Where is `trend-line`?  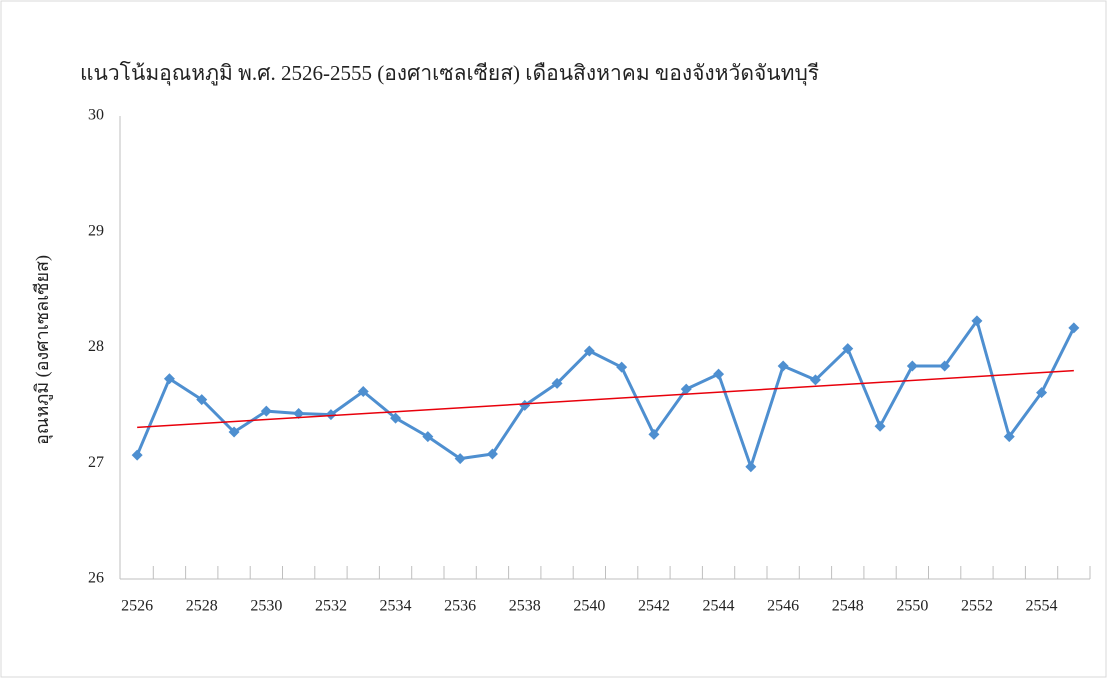 trend-line is located at coordinates (605, 399).